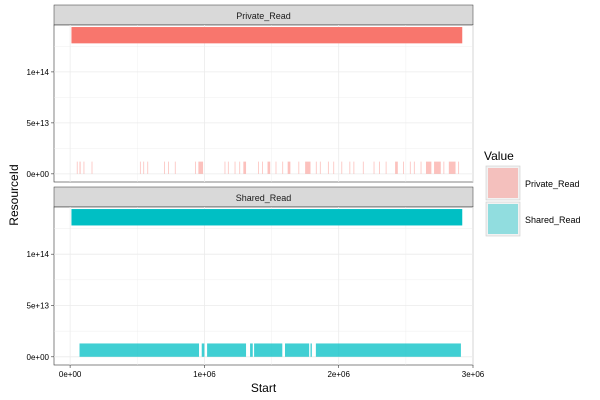  I want to click on legend: Value Private_Read Shared_Read, so click(532, 193).